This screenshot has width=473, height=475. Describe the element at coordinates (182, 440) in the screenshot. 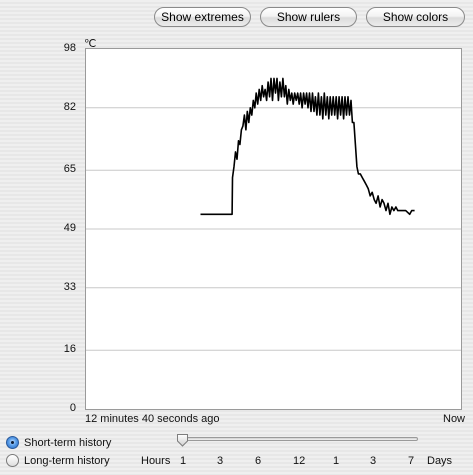

I see `slider-thumb` at that location.